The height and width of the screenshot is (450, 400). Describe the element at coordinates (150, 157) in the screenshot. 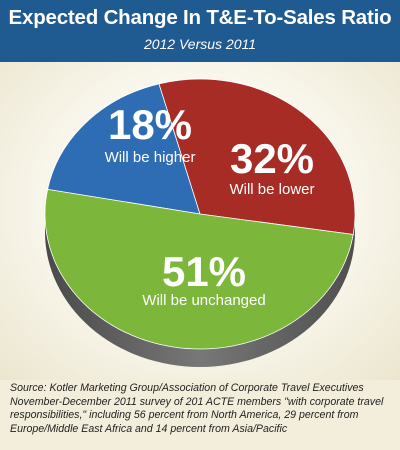

I see `slice-higher-label: Will be higher` at that location.